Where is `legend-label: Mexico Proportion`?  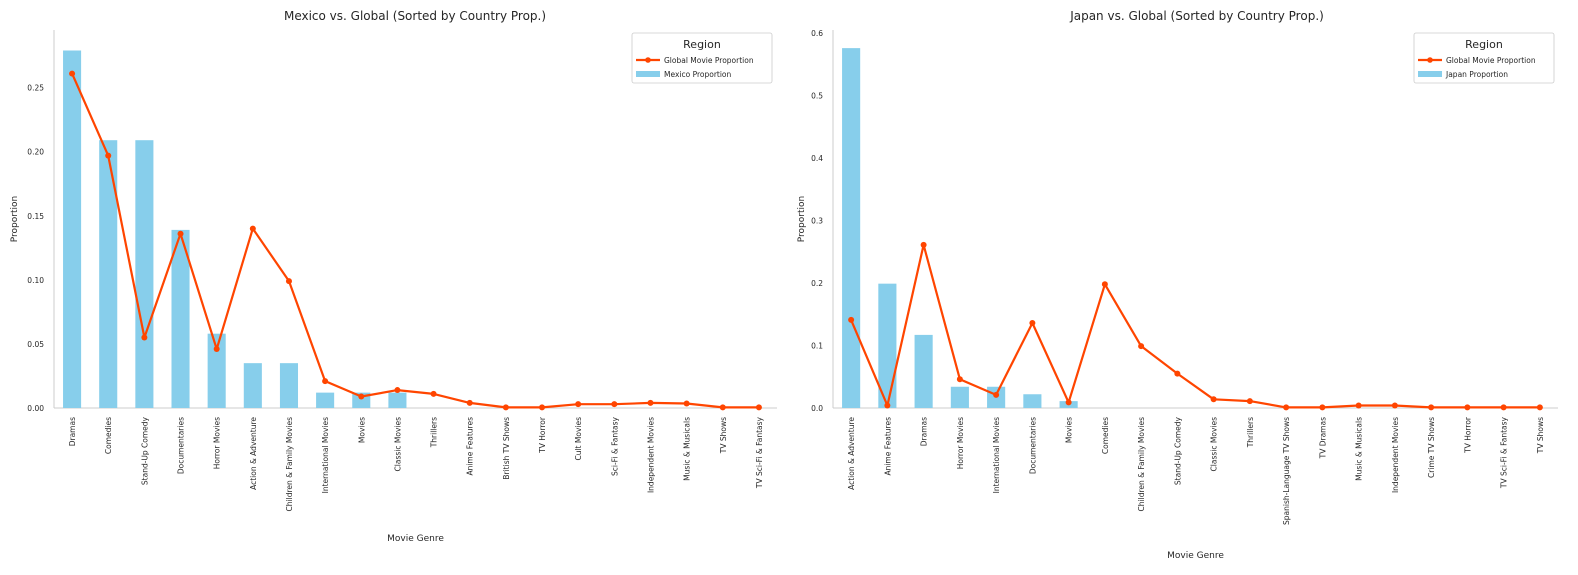 legend-label: Mexico Proportion is located at coordinates (698, 74).